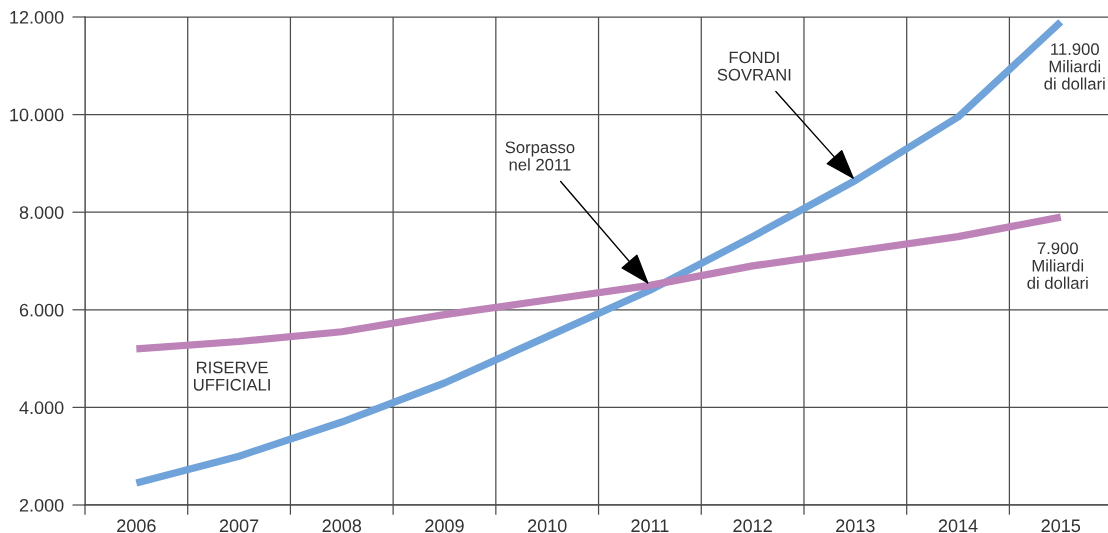 The width and height of the screenshot is (1108, 533). Describe the element at coordinates (444, 526) in the screenshot. I see `x-tick-label: 2009` at that location.